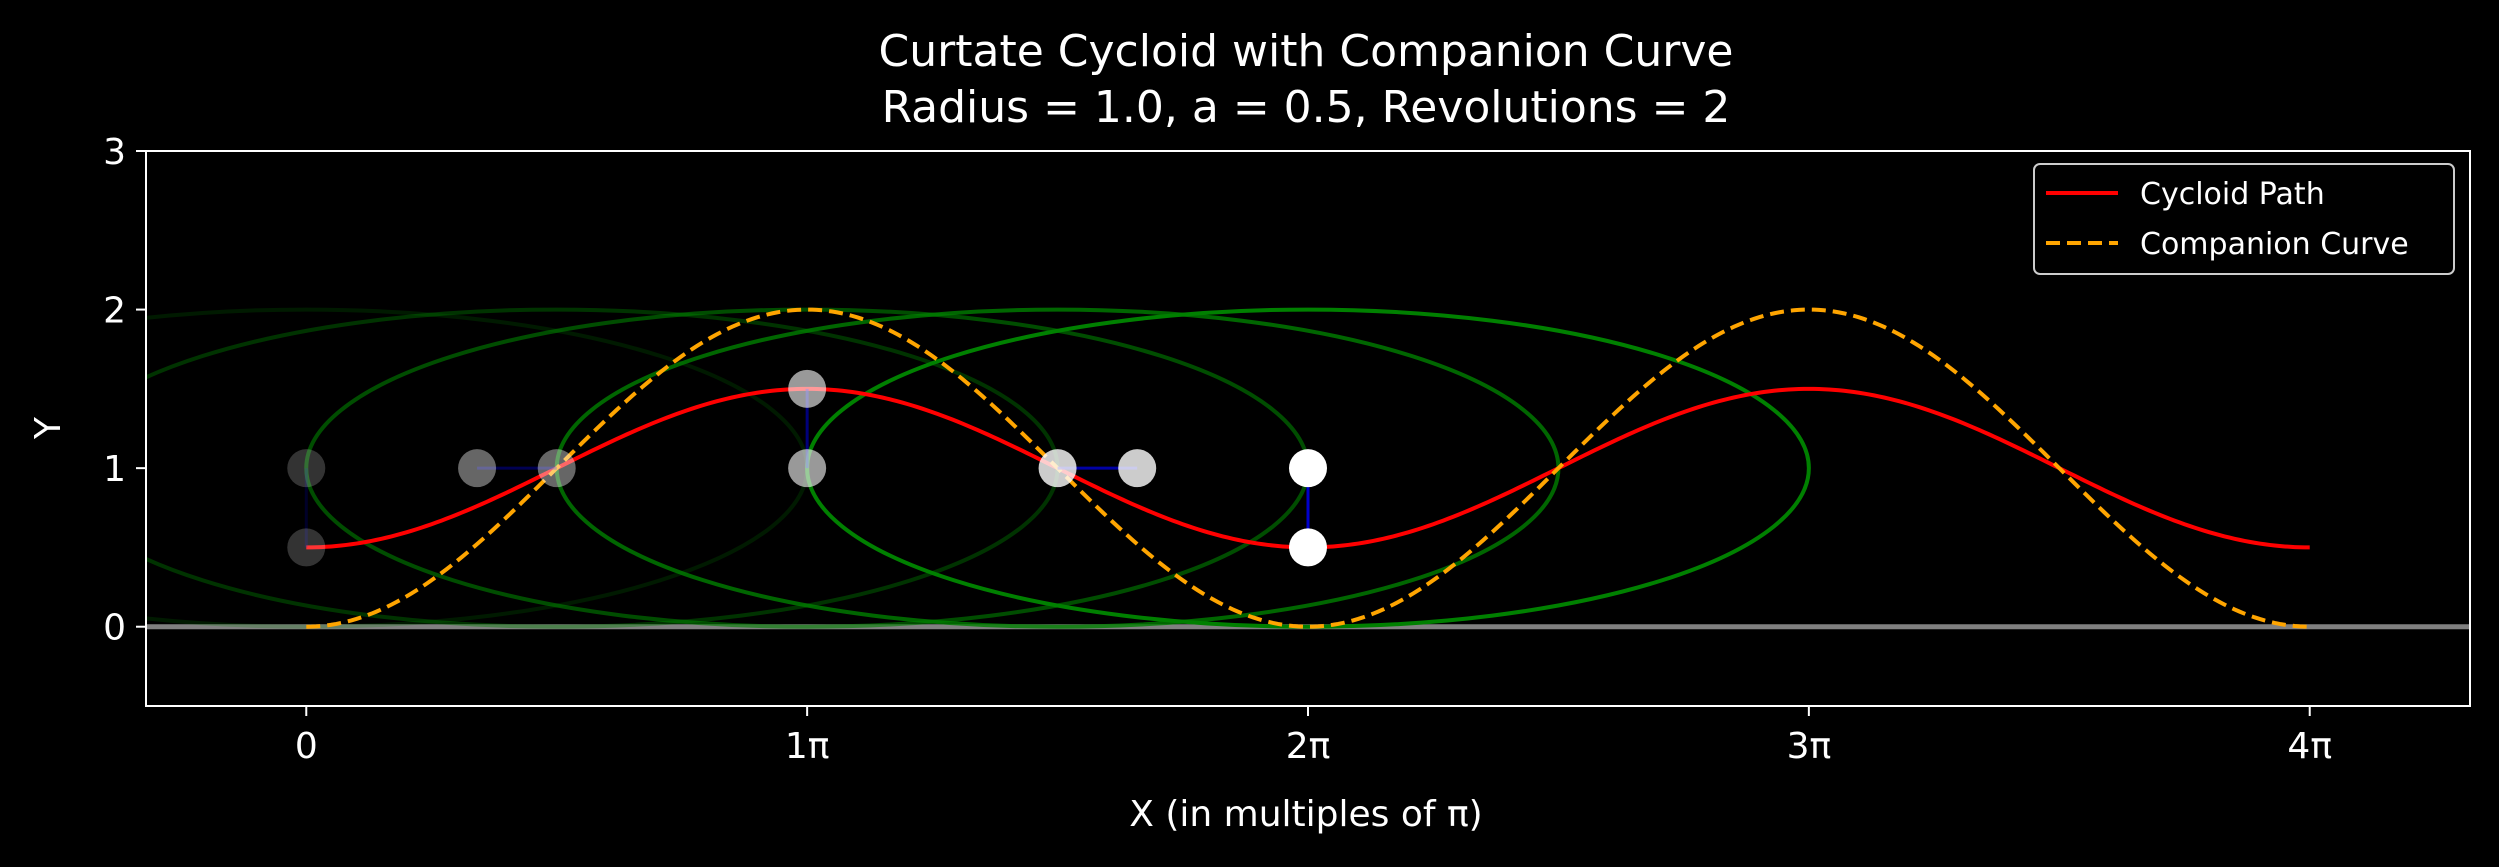 The height and width of the screenshot is (867, 2499). I want to click on y-tick-label-3: 3, so click(114, 152).